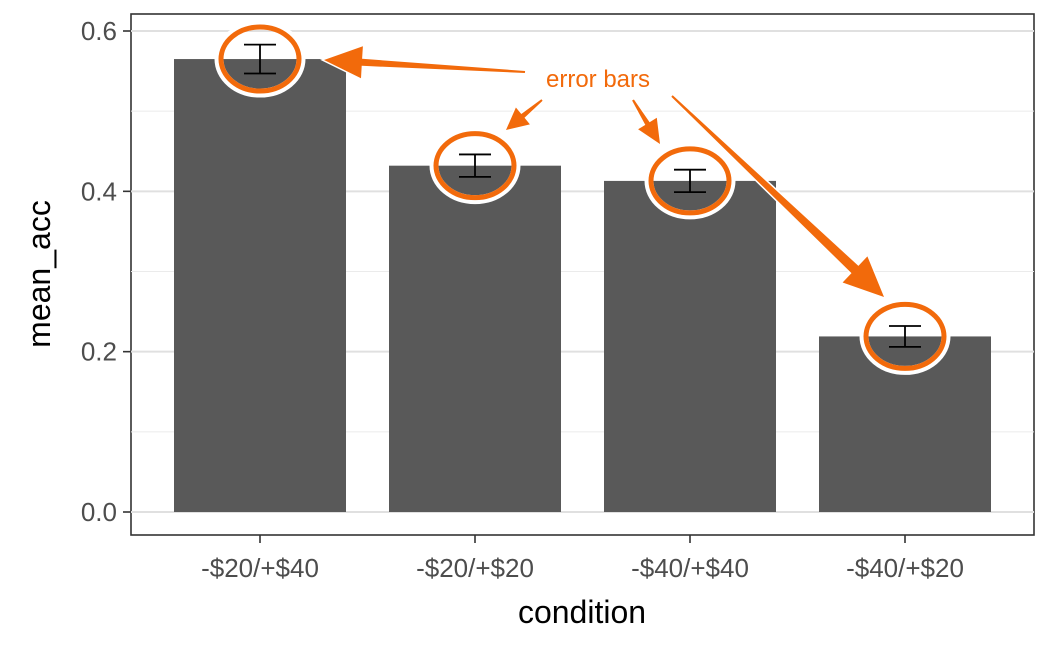 This screenshot has height=652, width=1056. What do you see at coordinates (582, 612) in the screenshot?
I see `x-axis-title: condition` at bounding box center [582, 612].